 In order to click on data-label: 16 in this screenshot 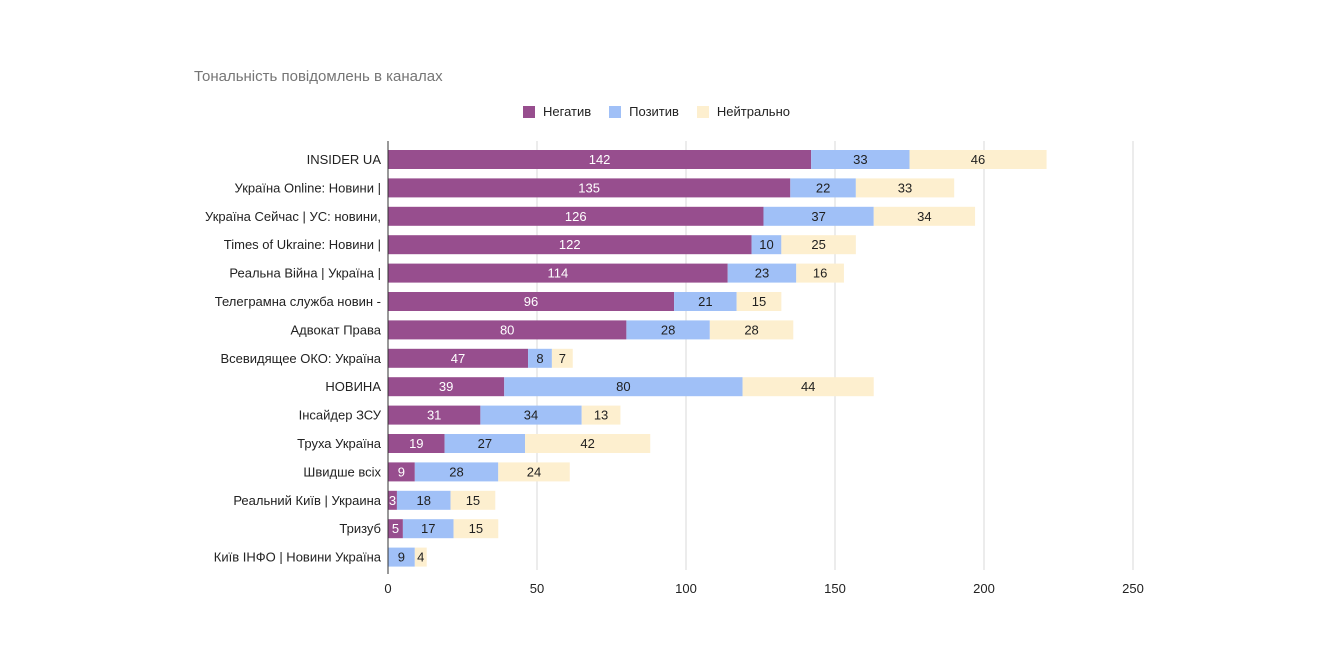, I will do `click(820, 273)`.